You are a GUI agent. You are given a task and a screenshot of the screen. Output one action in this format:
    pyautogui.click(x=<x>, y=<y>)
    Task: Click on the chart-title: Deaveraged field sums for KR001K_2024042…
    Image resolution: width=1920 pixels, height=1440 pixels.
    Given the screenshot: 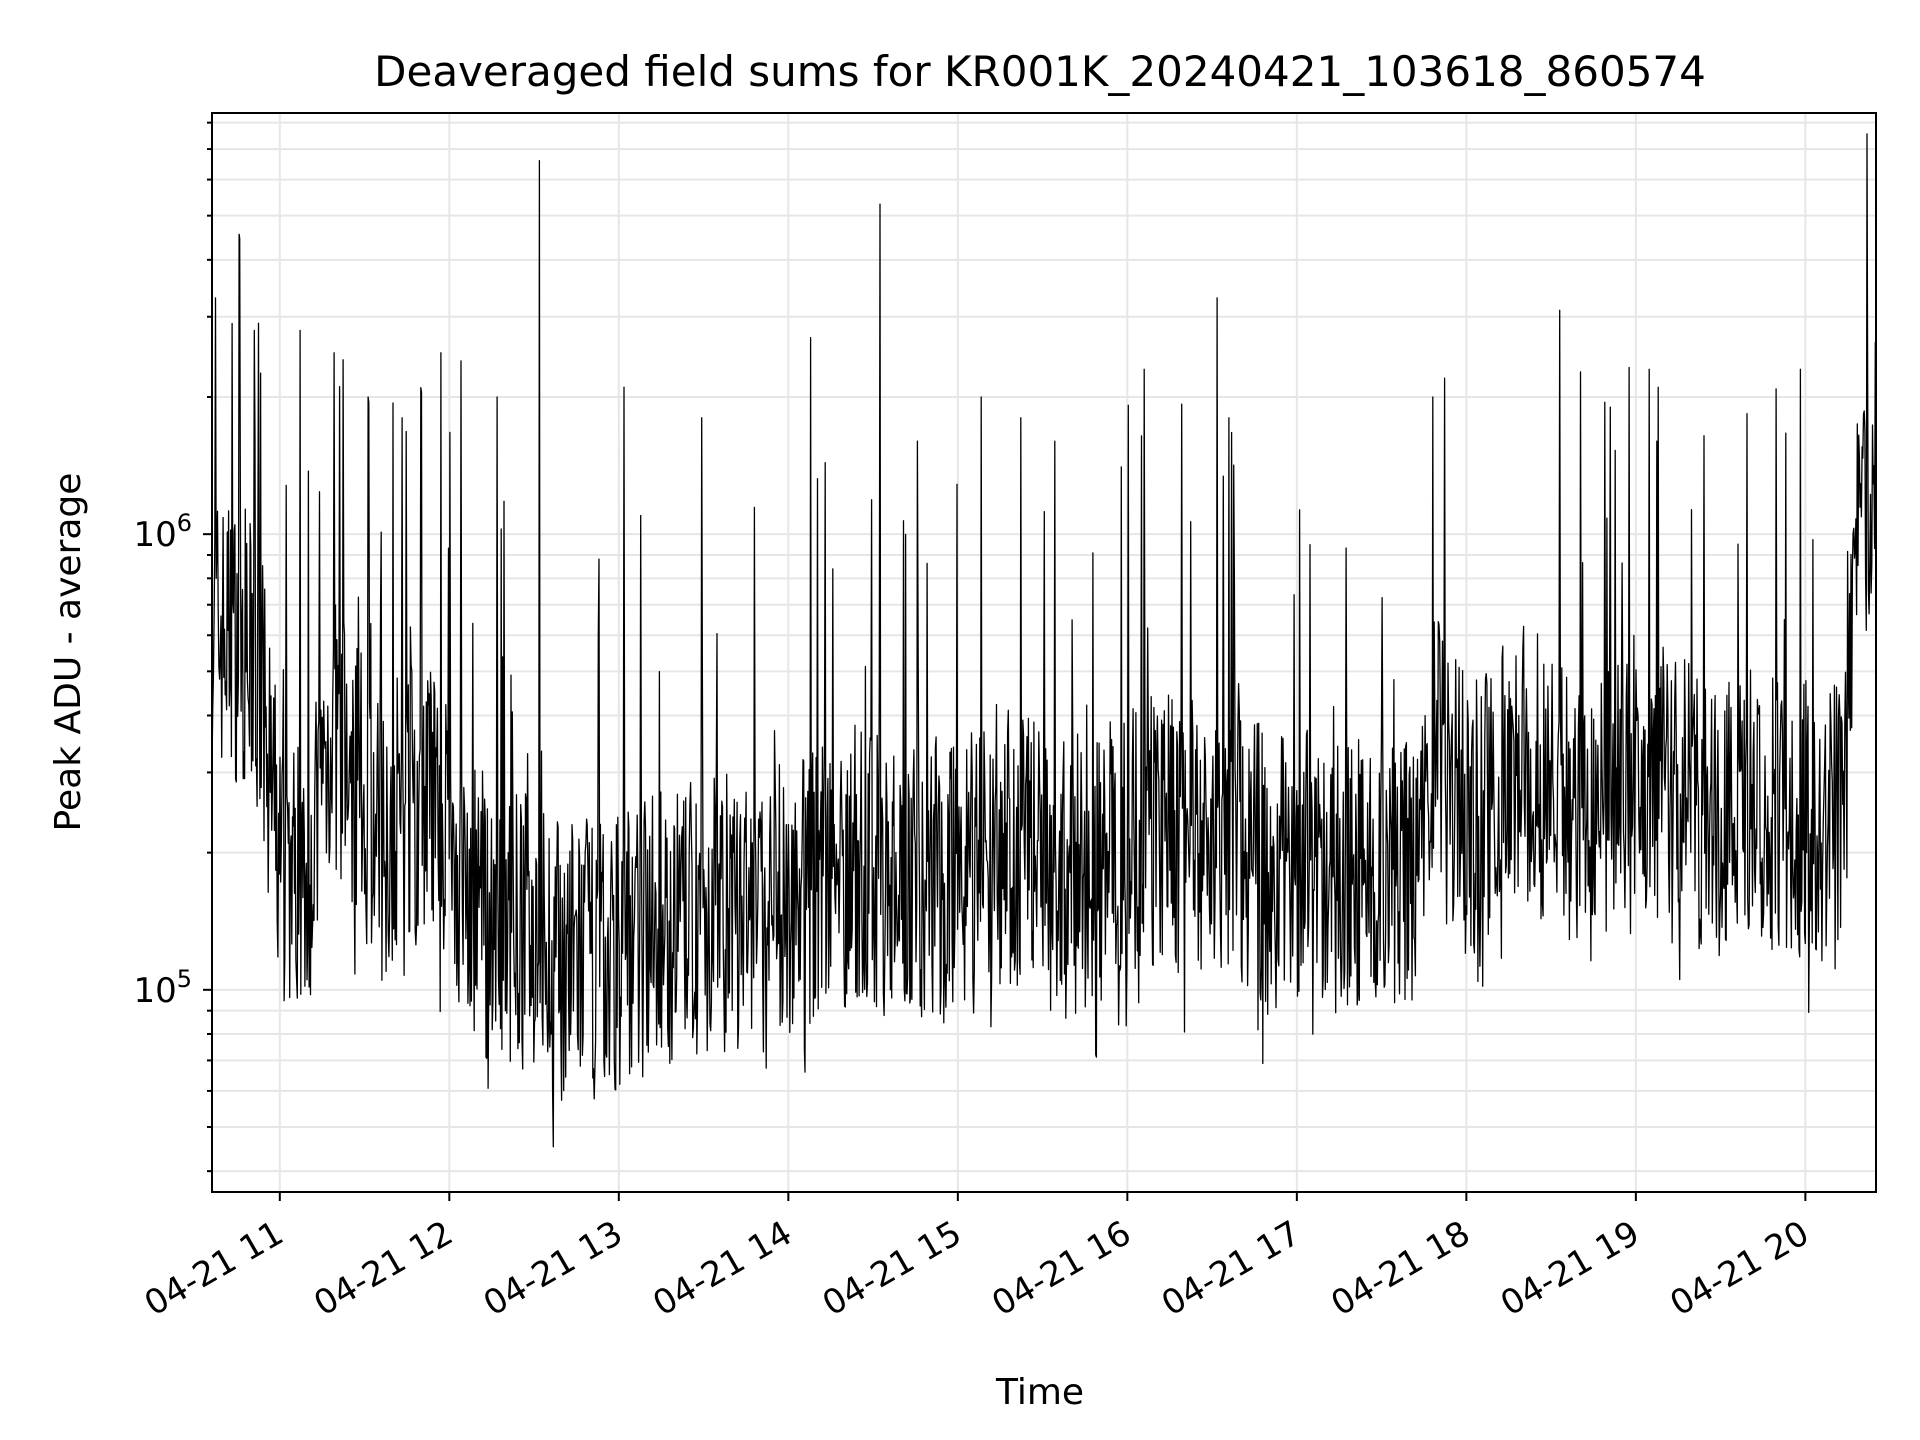 What is the action you would take?
    pyautogui.click(x=1040, y=71)
    